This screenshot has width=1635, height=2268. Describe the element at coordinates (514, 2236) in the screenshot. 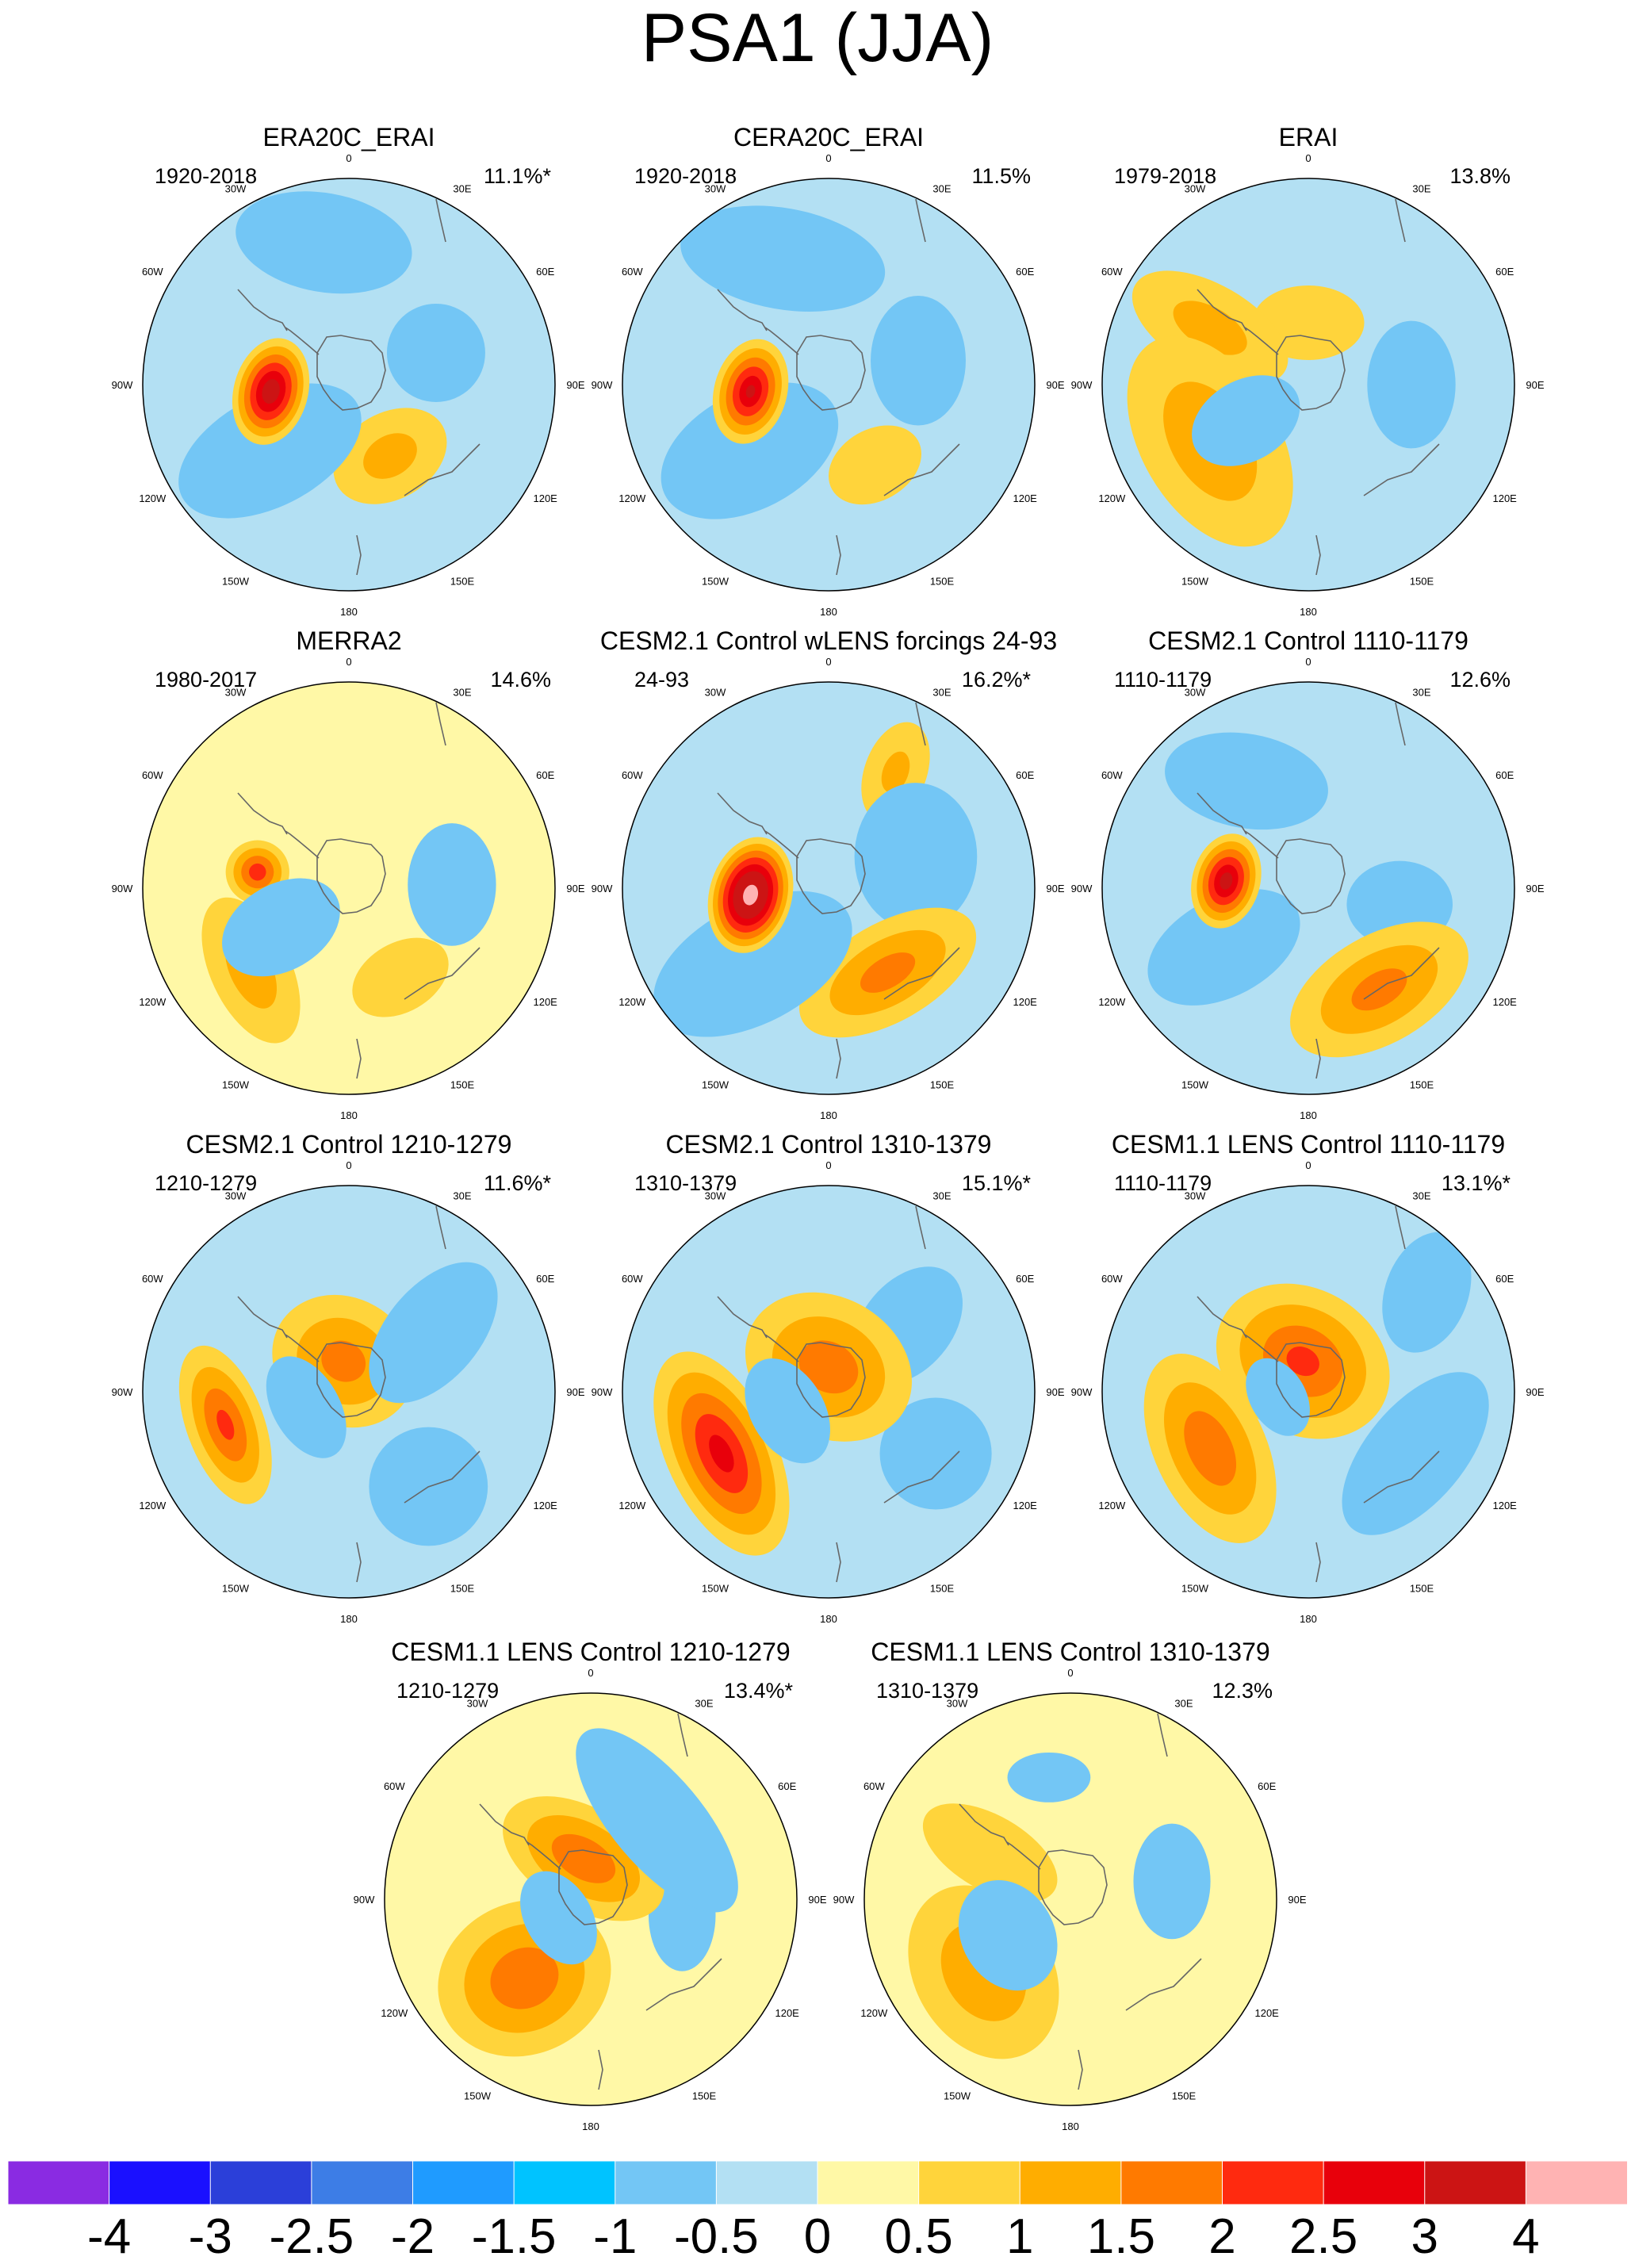

I see `colorbar-tick-label: -1.5` at that location.